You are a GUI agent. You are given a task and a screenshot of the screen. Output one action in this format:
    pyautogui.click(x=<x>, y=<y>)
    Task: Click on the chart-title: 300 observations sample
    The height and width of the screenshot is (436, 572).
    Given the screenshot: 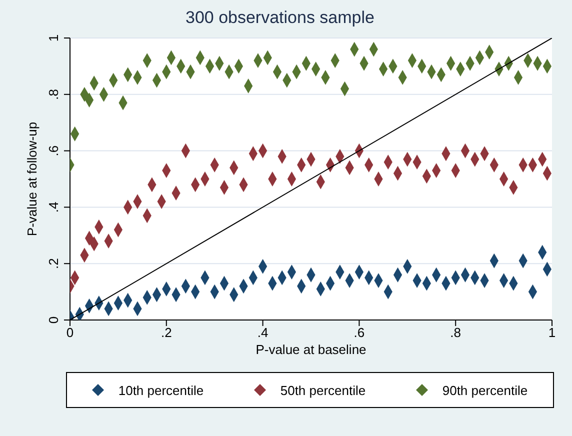 What is the action you would take?
    pyautogui.click(x=280, y=18)
    